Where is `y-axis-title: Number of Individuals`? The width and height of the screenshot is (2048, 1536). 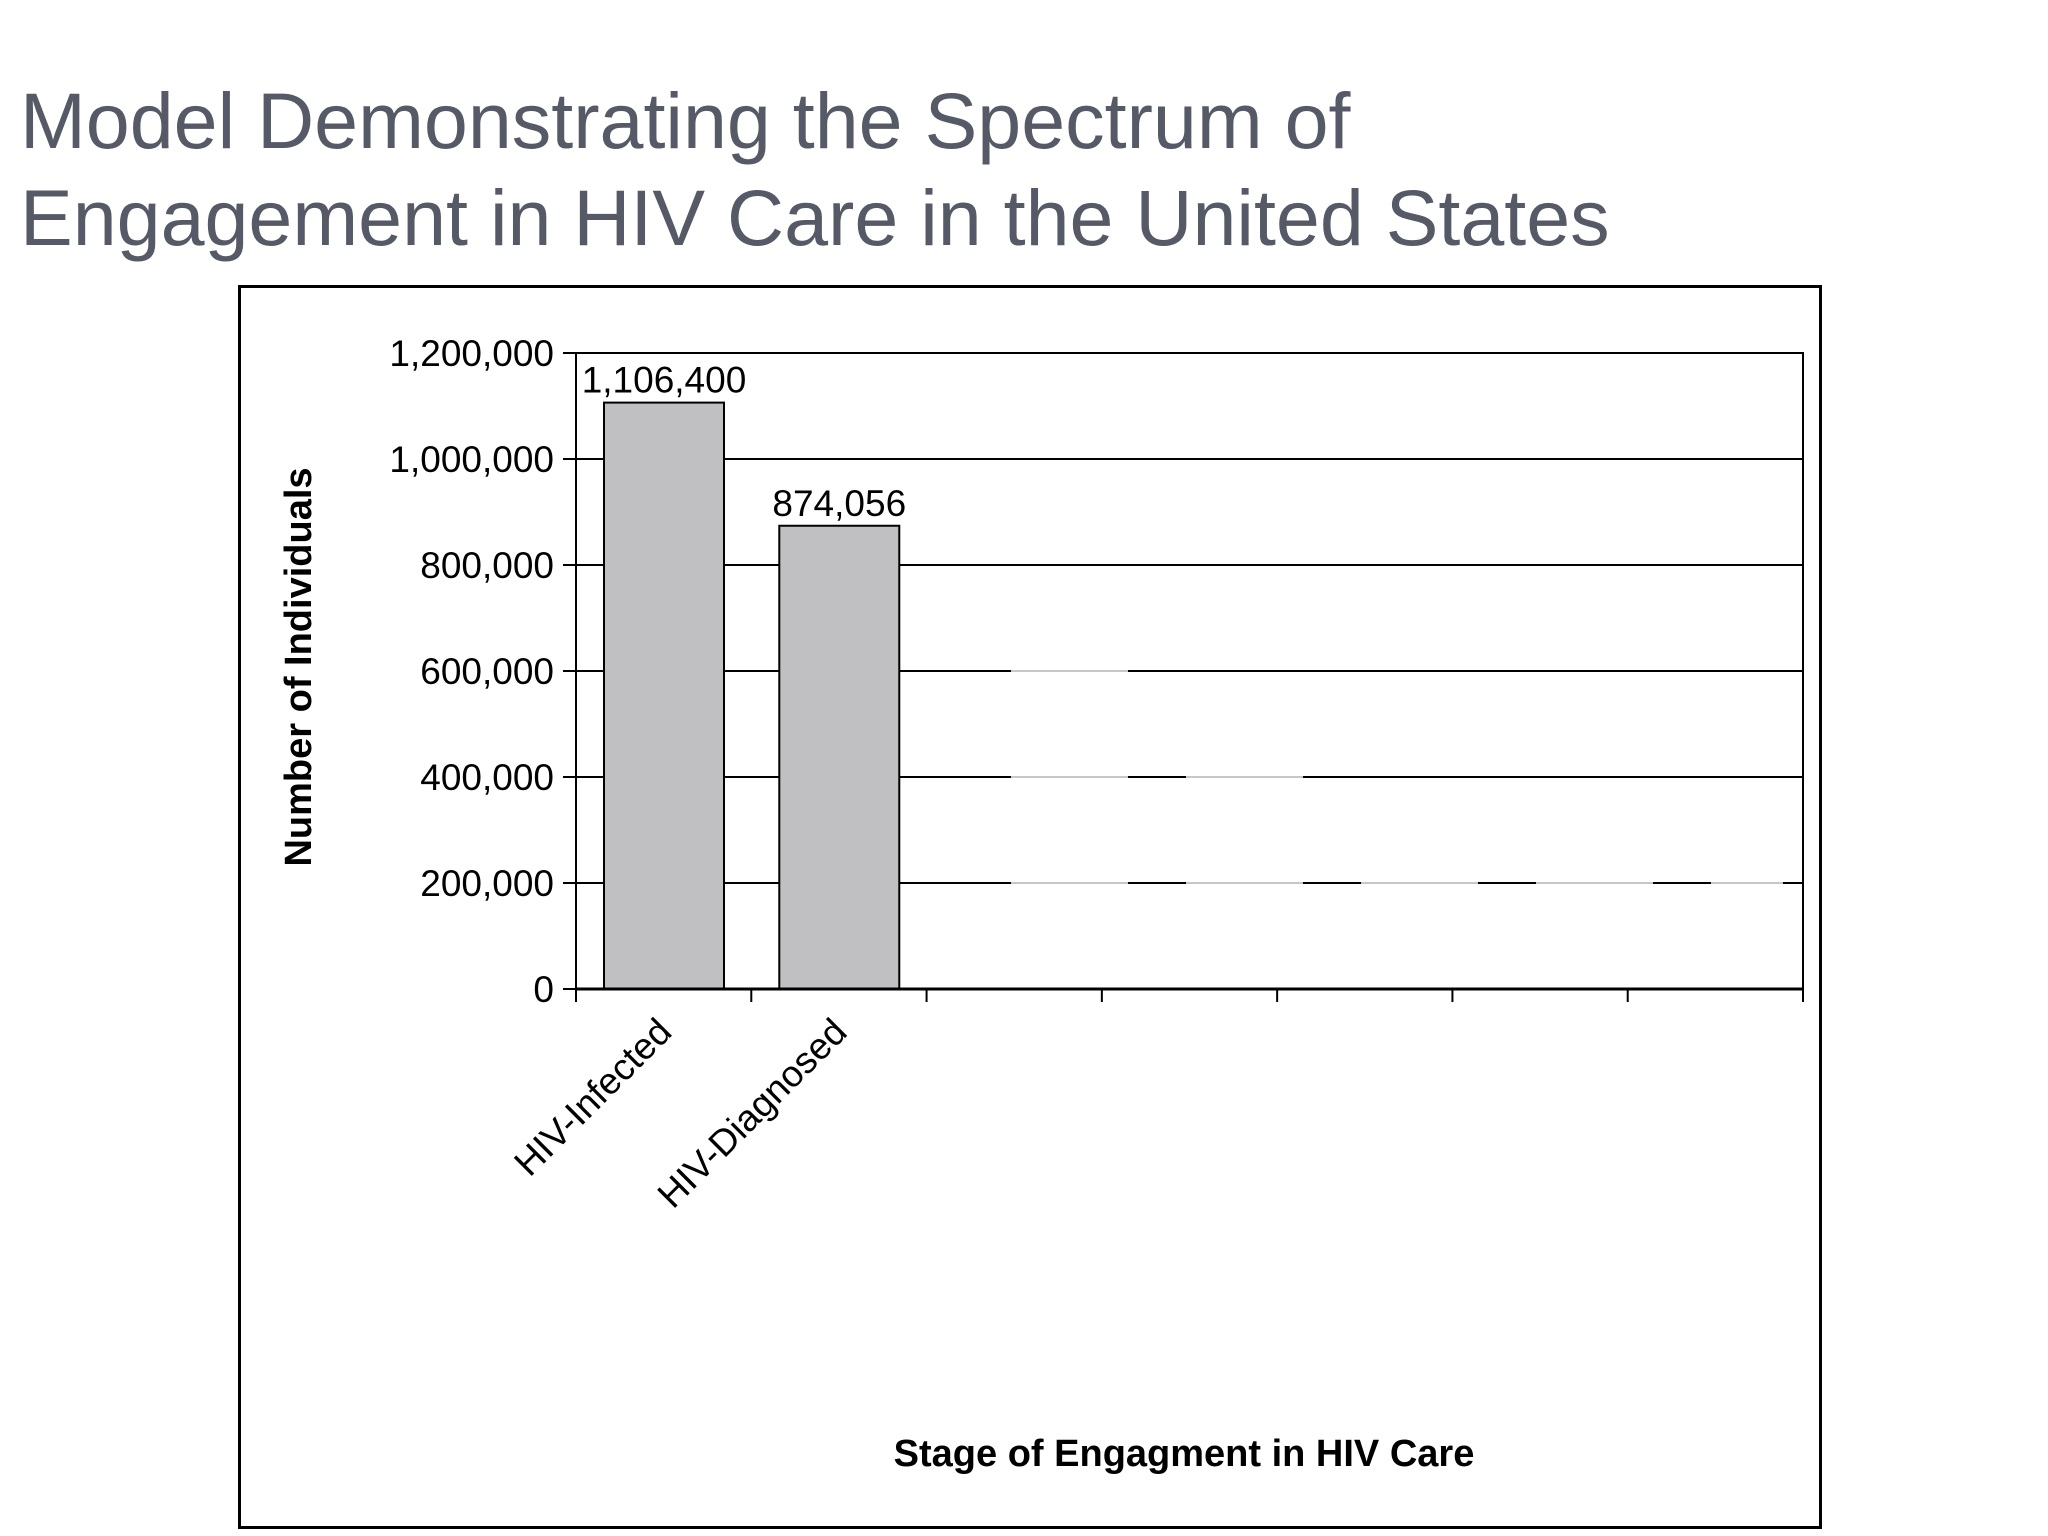
y-axis-title: Number of Individuals is located at coordinates (299, 666).